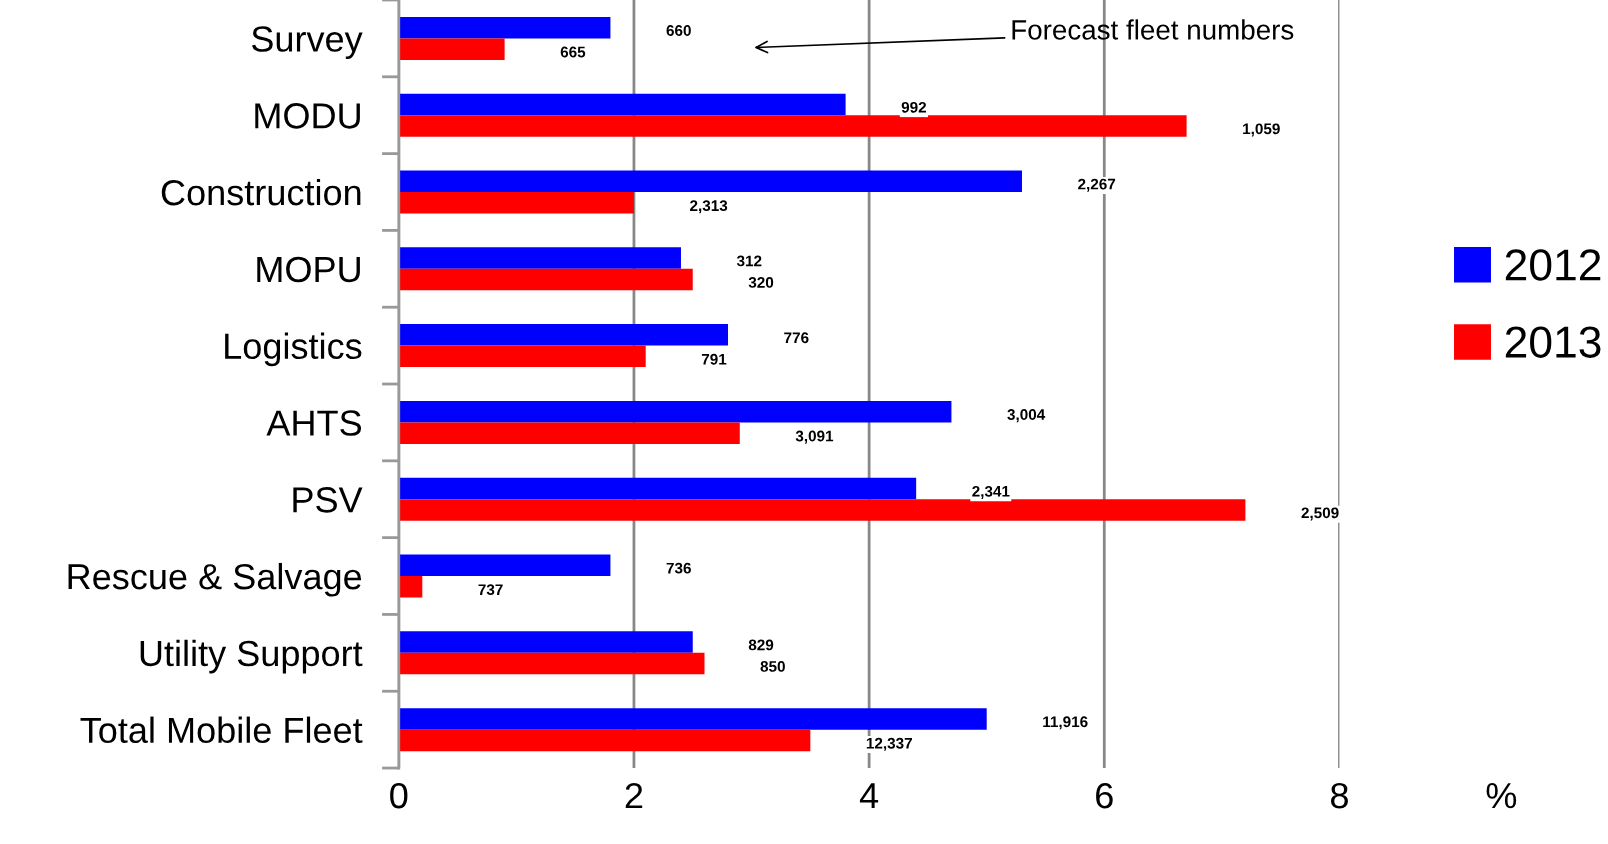 This screenshot has height=844, width=1608. What do you see at coordinates (573, 52) in the screenshot?
I see `annotation: 665` at bounding box center [573, 52].